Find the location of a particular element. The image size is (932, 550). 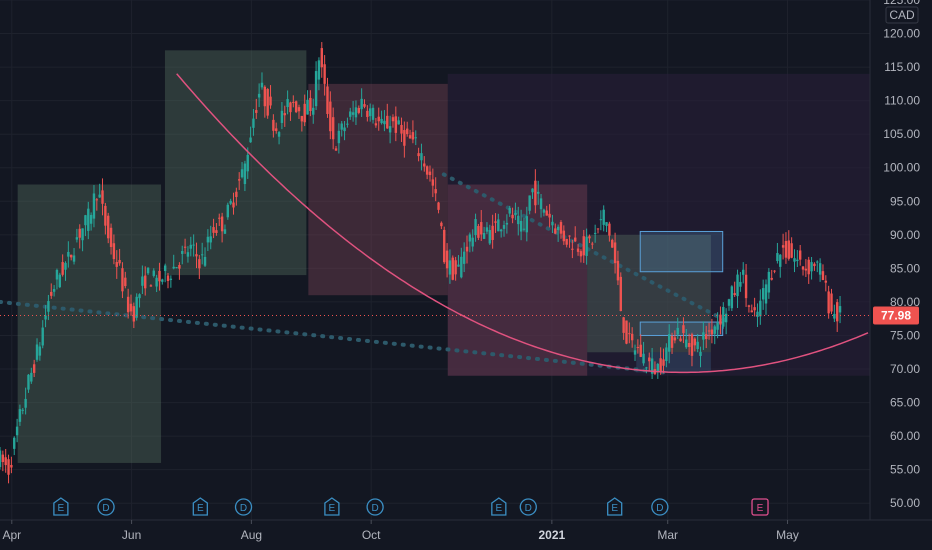

price-tick-label: 105.00 is located at coordinates (901, 134).